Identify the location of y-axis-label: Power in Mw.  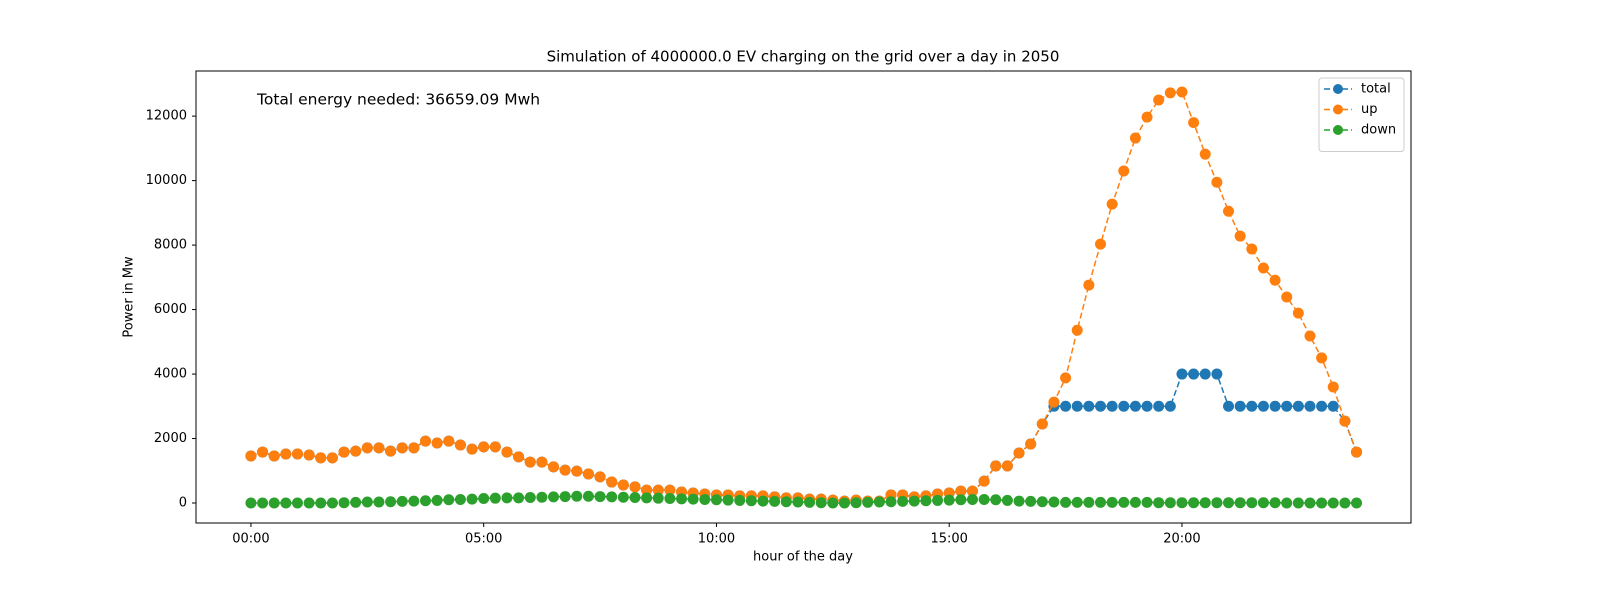
(129, 297).